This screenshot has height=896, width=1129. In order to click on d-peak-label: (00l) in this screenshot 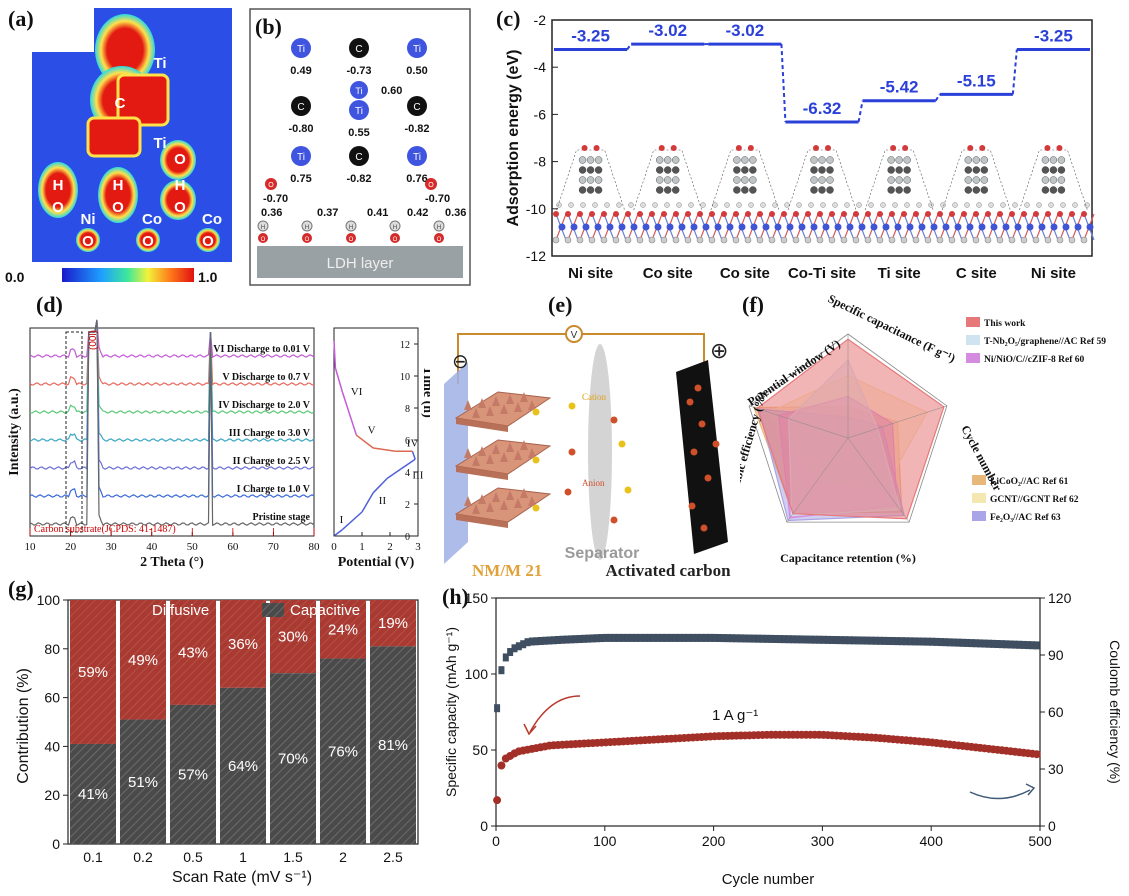, I will do `click(93, 340)`.